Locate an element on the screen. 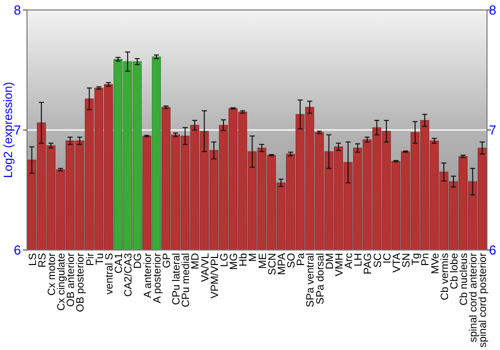 This screenshot has height=350, width=500. x-tick-label: DG is located at coordinates (138, 261).